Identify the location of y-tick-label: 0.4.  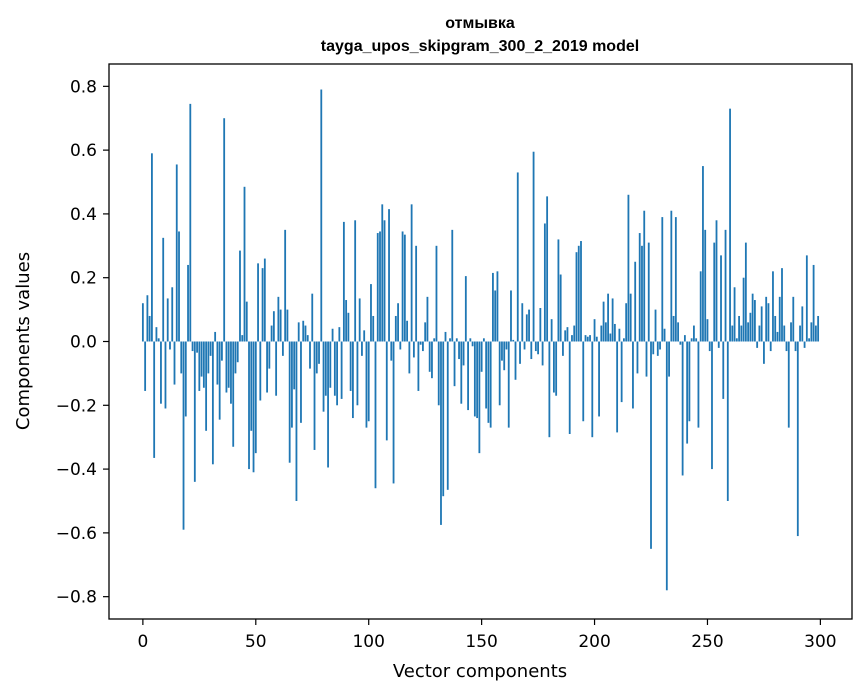
(83, 215).